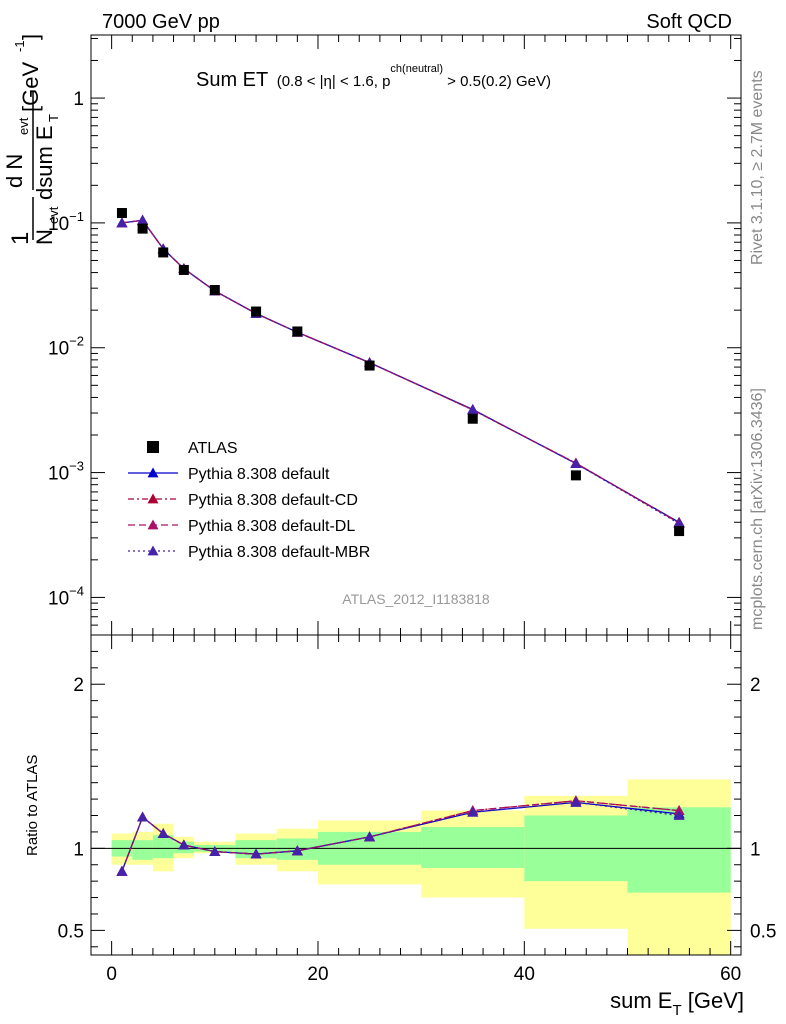 The width and height of the screenshot is (786, 1024). I want to click on ylabel-dn: d N, so click(14, 171).